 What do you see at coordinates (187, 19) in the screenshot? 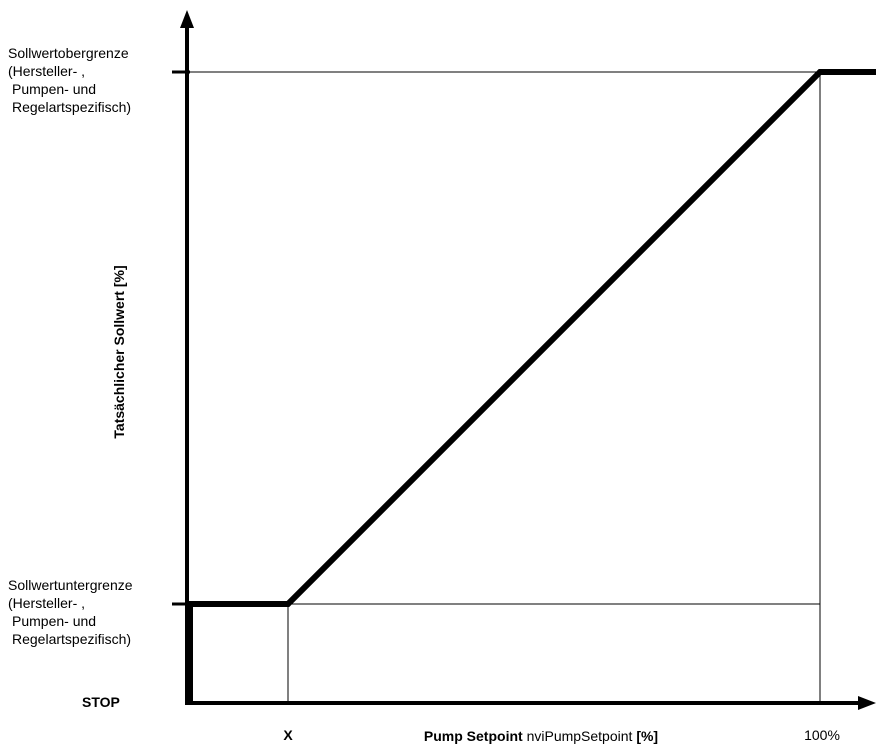
I see `y-axis-arrow-icon` at bounding box center [187, 19].